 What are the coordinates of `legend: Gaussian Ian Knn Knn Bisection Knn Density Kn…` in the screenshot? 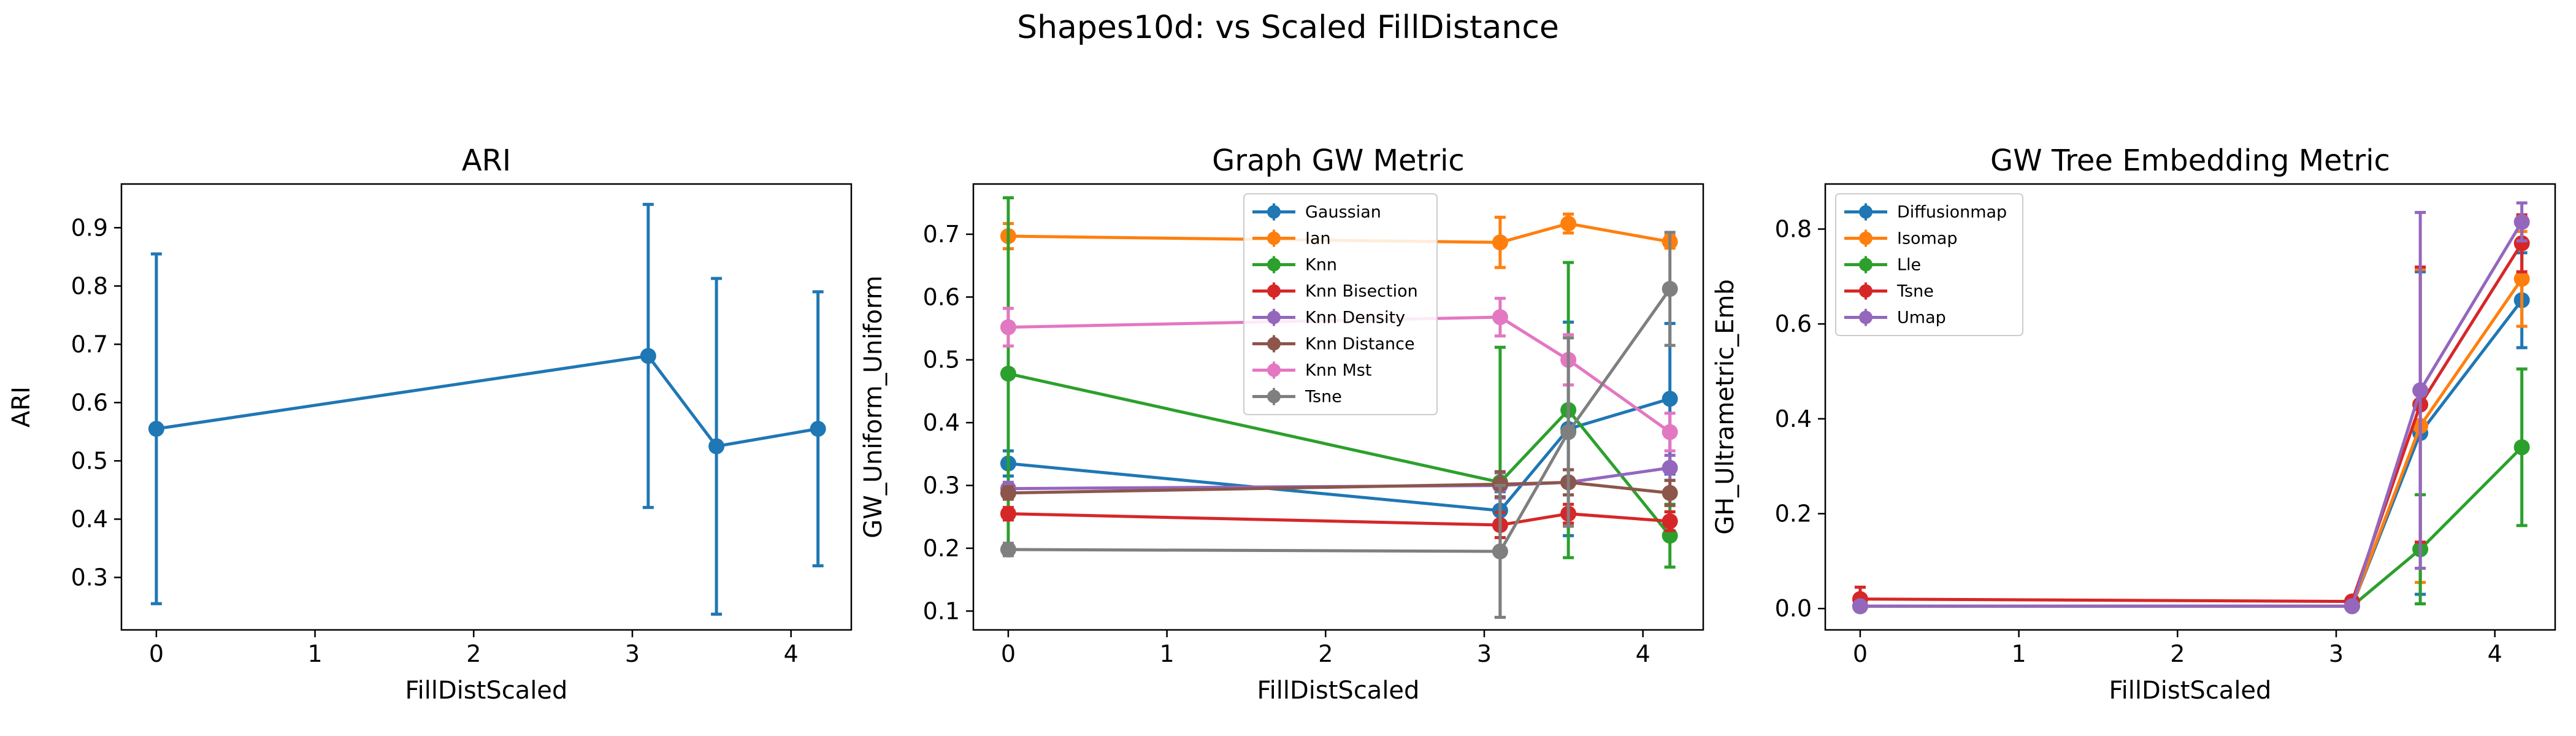 It's located at (1340, 304).